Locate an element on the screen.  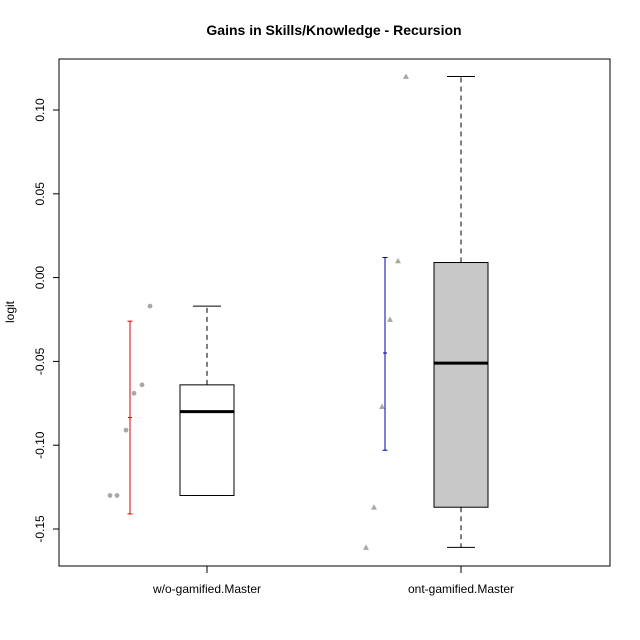
y-tick-label: -0.05 is located at coordinates (40, 361).